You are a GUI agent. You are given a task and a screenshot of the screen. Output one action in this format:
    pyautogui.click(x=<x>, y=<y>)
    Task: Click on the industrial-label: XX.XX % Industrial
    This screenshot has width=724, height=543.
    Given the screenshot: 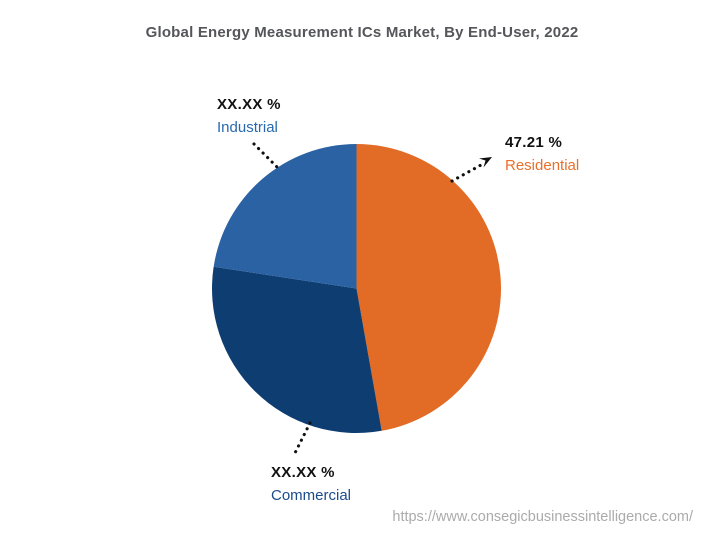 What is the action you would take?
    pyautogui.click(x=249, y=116)
    